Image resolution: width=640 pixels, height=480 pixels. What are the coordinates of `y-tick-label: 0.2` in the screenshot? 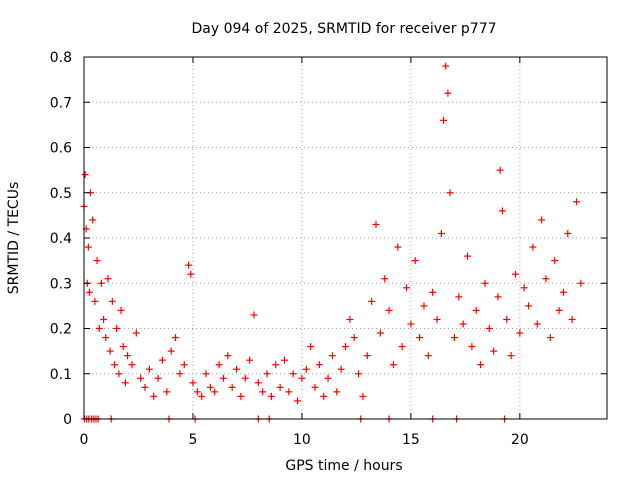 It's located at (61, 330).